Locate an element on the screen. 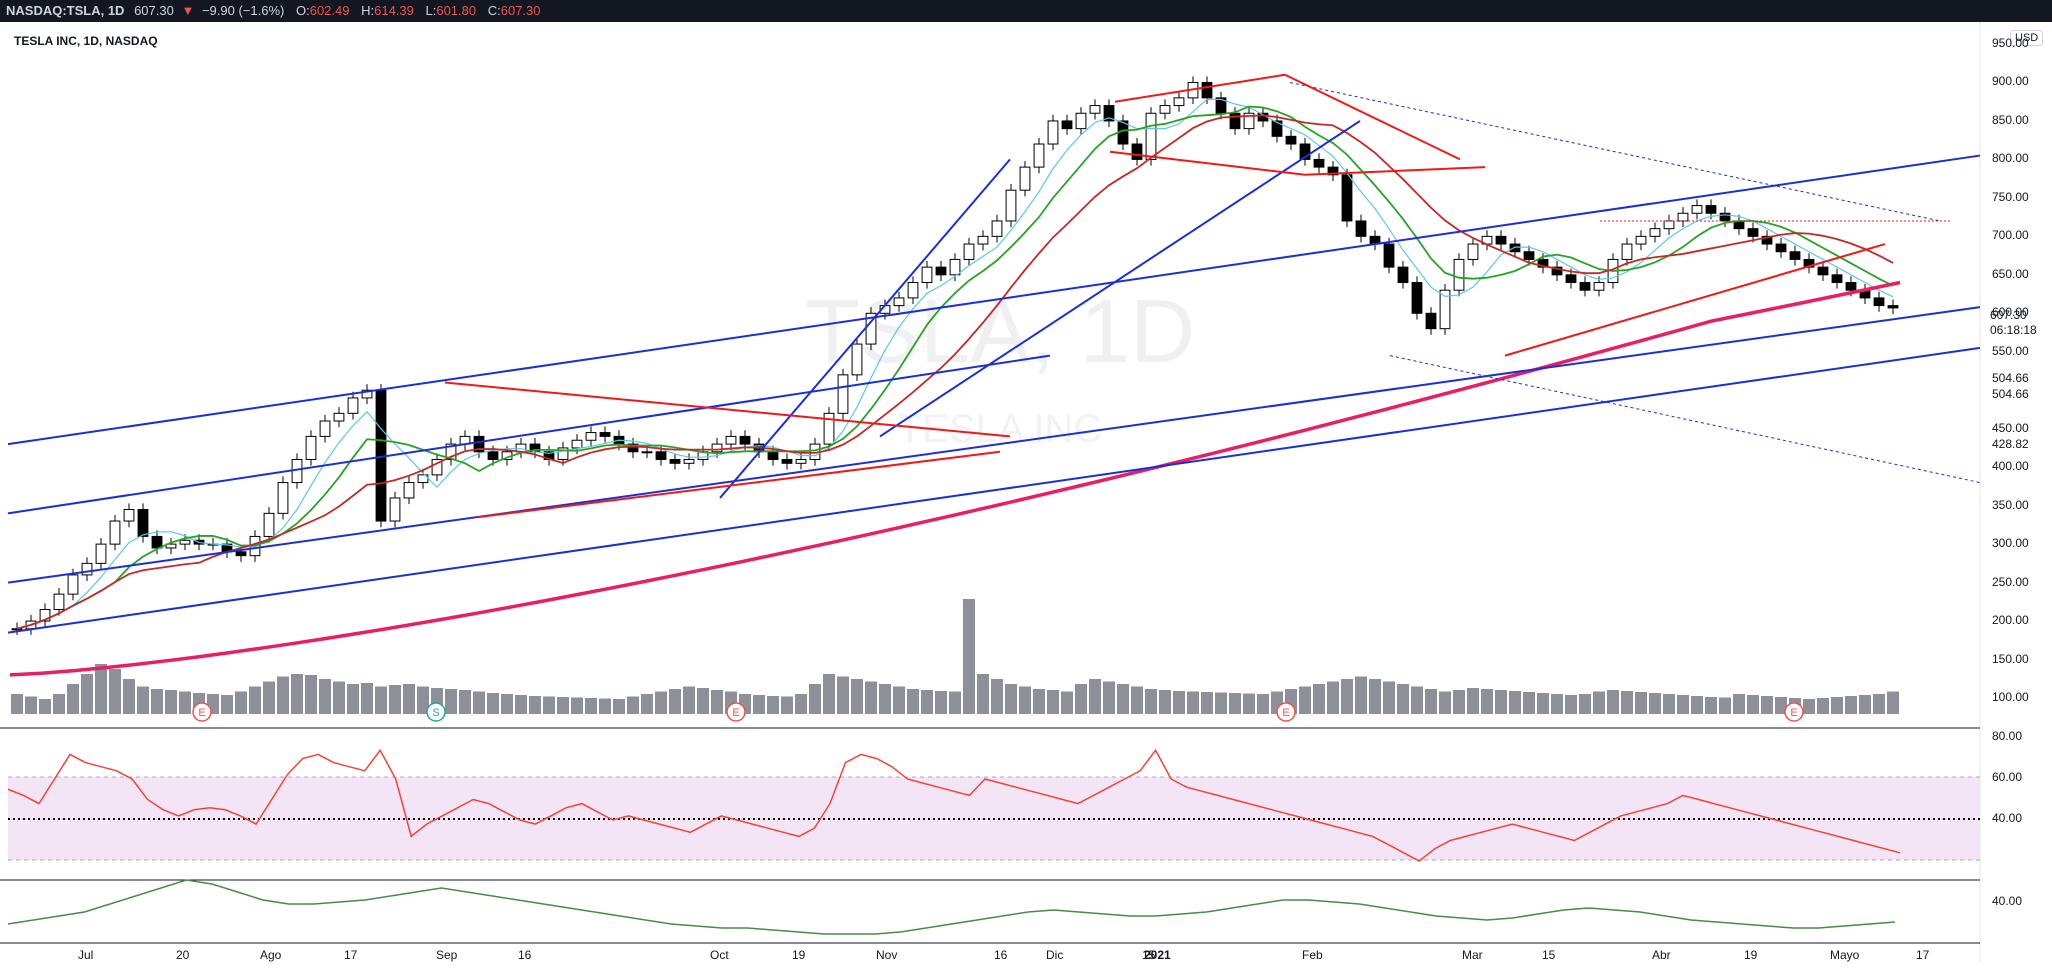 The image size is (2052, 980). price-axis-label: 650.00 is located at coordinates (2010, 273).